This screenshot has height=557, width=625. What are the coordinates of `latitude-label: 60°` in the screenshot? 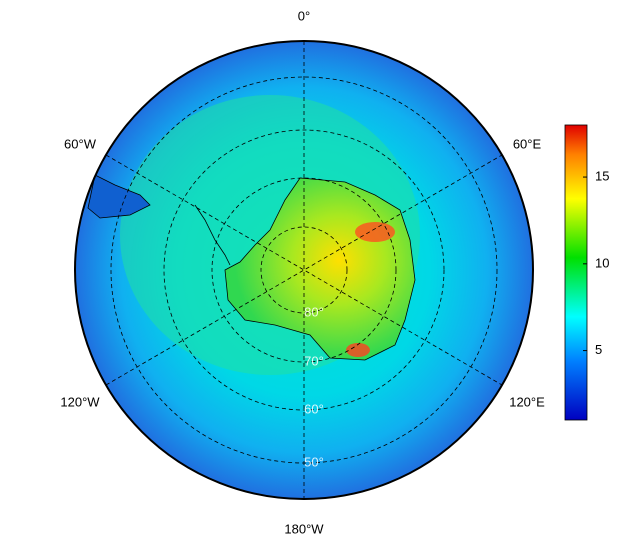 It's located at (314, 408).